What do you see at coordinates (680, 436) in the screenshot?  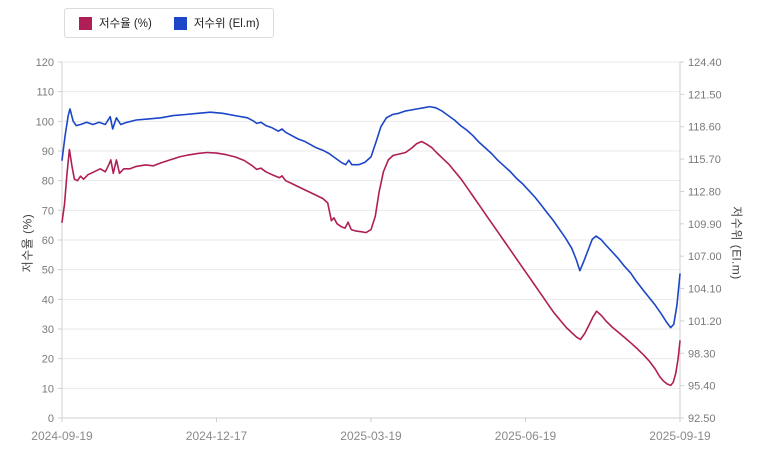 I see `svg-text: 2025-09-19` at bounding box center [680, 436].